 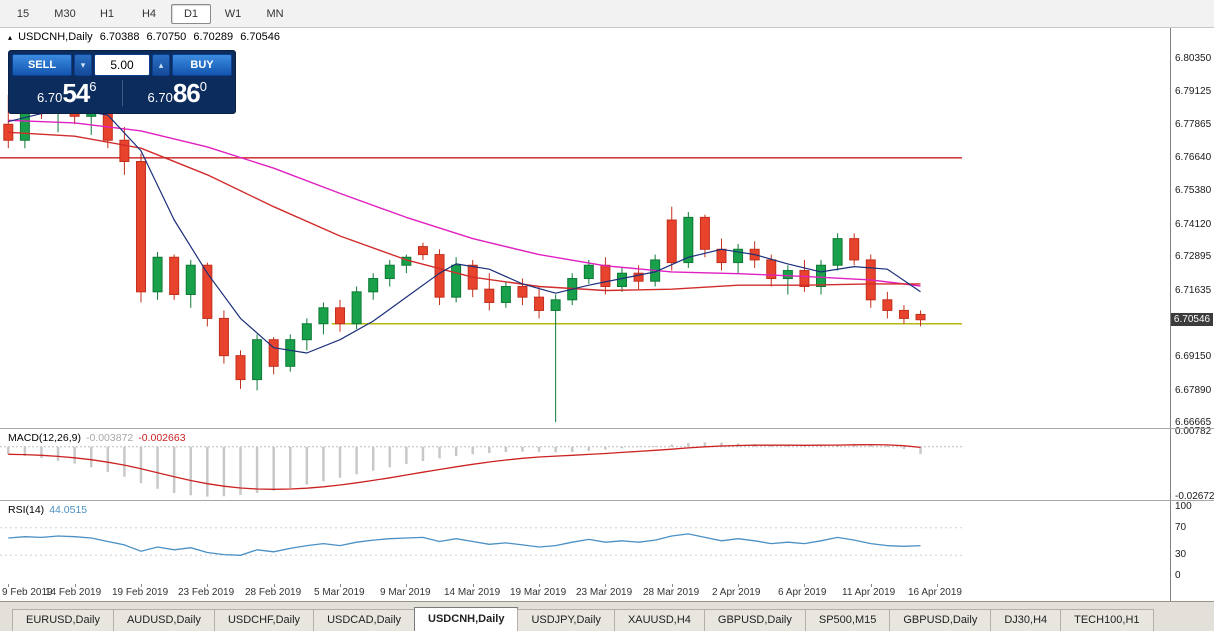 I want to click on timeframe-w1: W1, so click(x=233, y=13).